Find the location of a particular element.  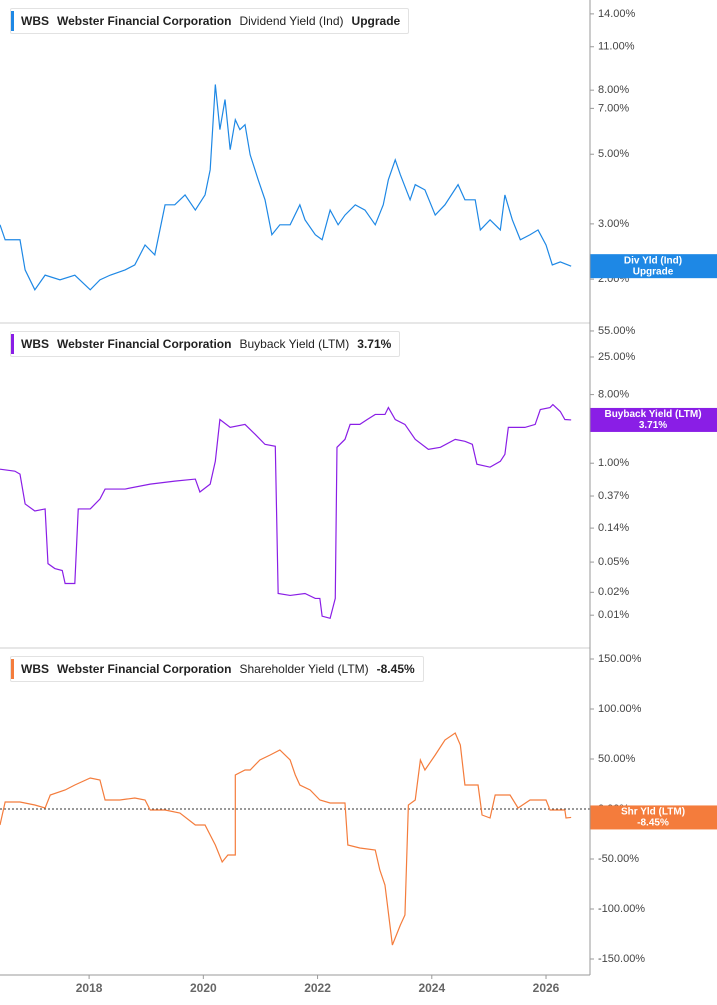

y-tick-label: 0.02% is located at coordinates (613, 592).